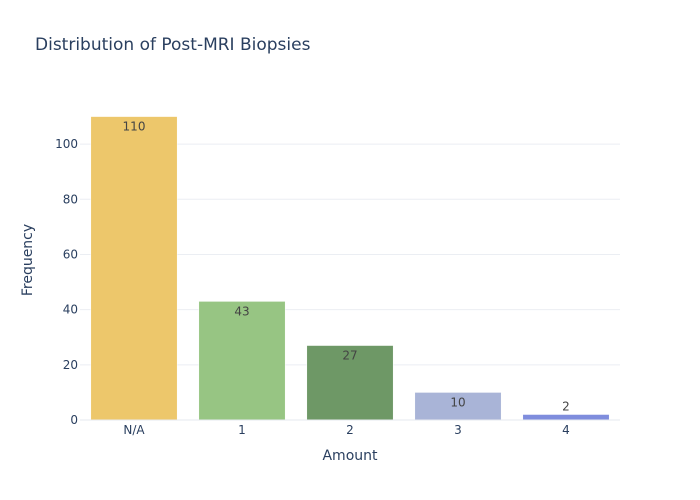  What do you see at coordinates (66, 144) in the screenshot?
I see `y-tick-label: 100` at bounding box center [66, 144].